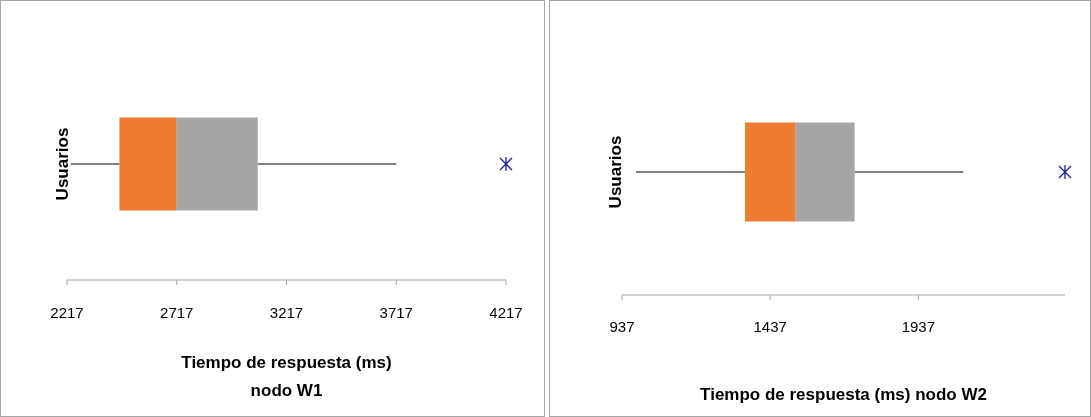  Describe the element at coordinates (396, 312) in the screenshot. I see `x-tick-label: 3717` at that location.